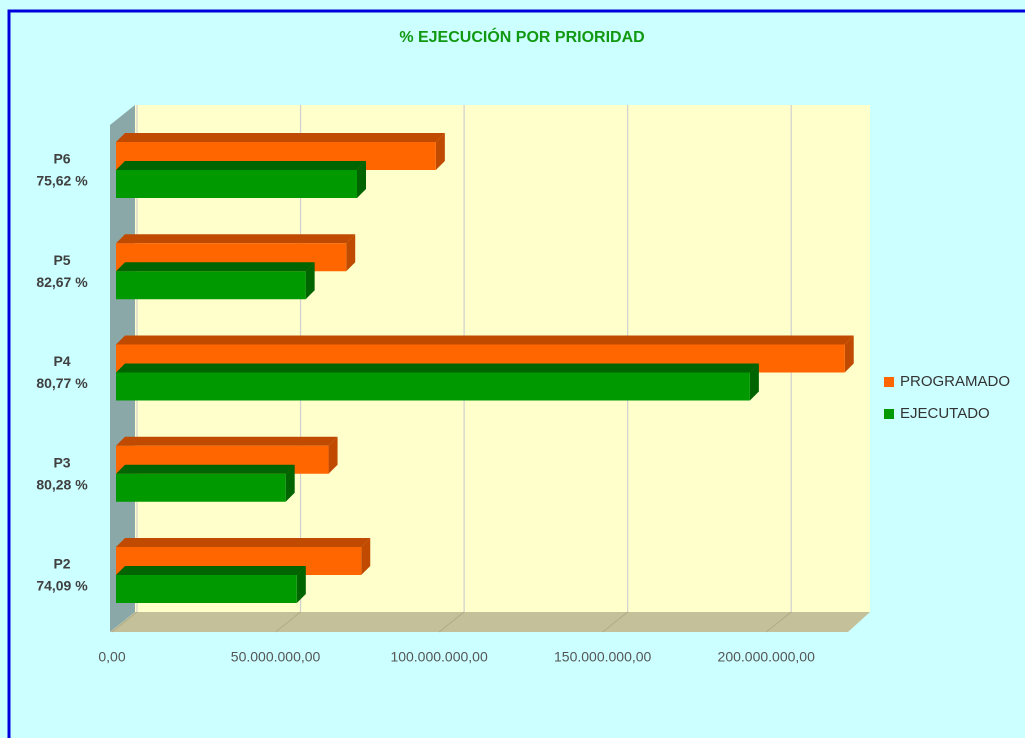  What do you see at coordinates (61, 159) in the screenshot?
I see `category-label: P6` at bounding box center [61, 159].